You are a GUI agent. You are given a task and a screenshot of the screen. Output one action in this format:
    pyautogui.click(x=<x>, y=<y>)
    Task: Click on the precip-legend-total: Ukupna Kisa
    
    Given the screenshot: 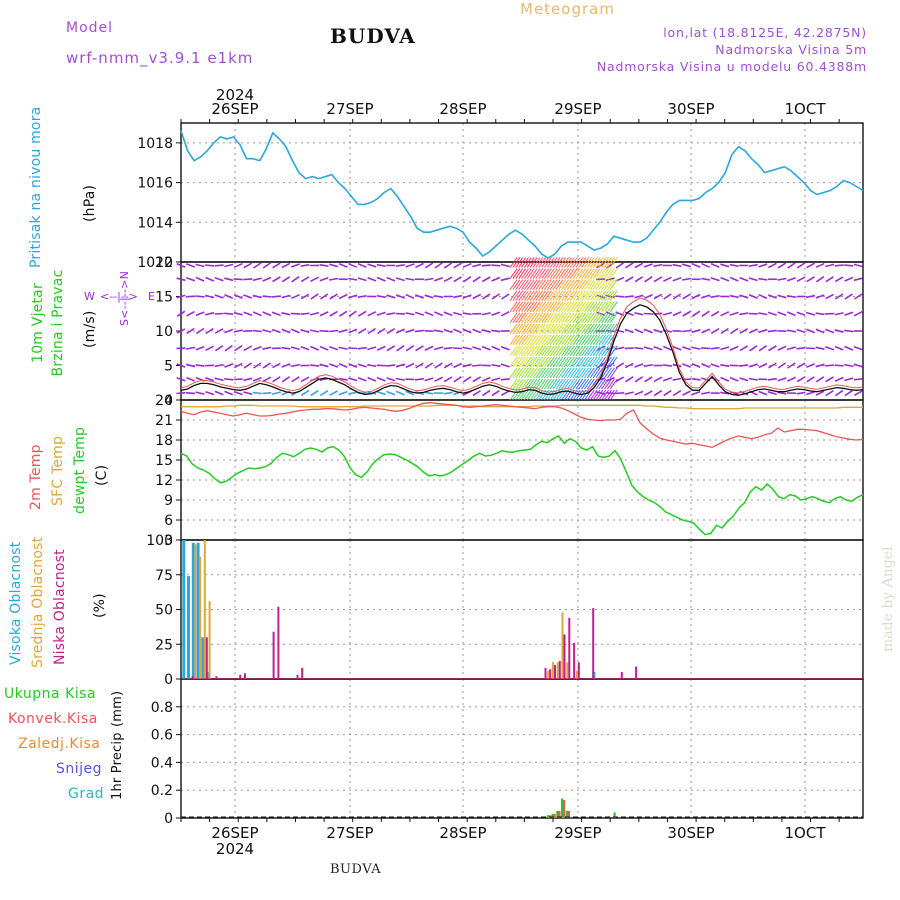 What is the action you would take?
    pyautogui.click(x=50, y=694)
    